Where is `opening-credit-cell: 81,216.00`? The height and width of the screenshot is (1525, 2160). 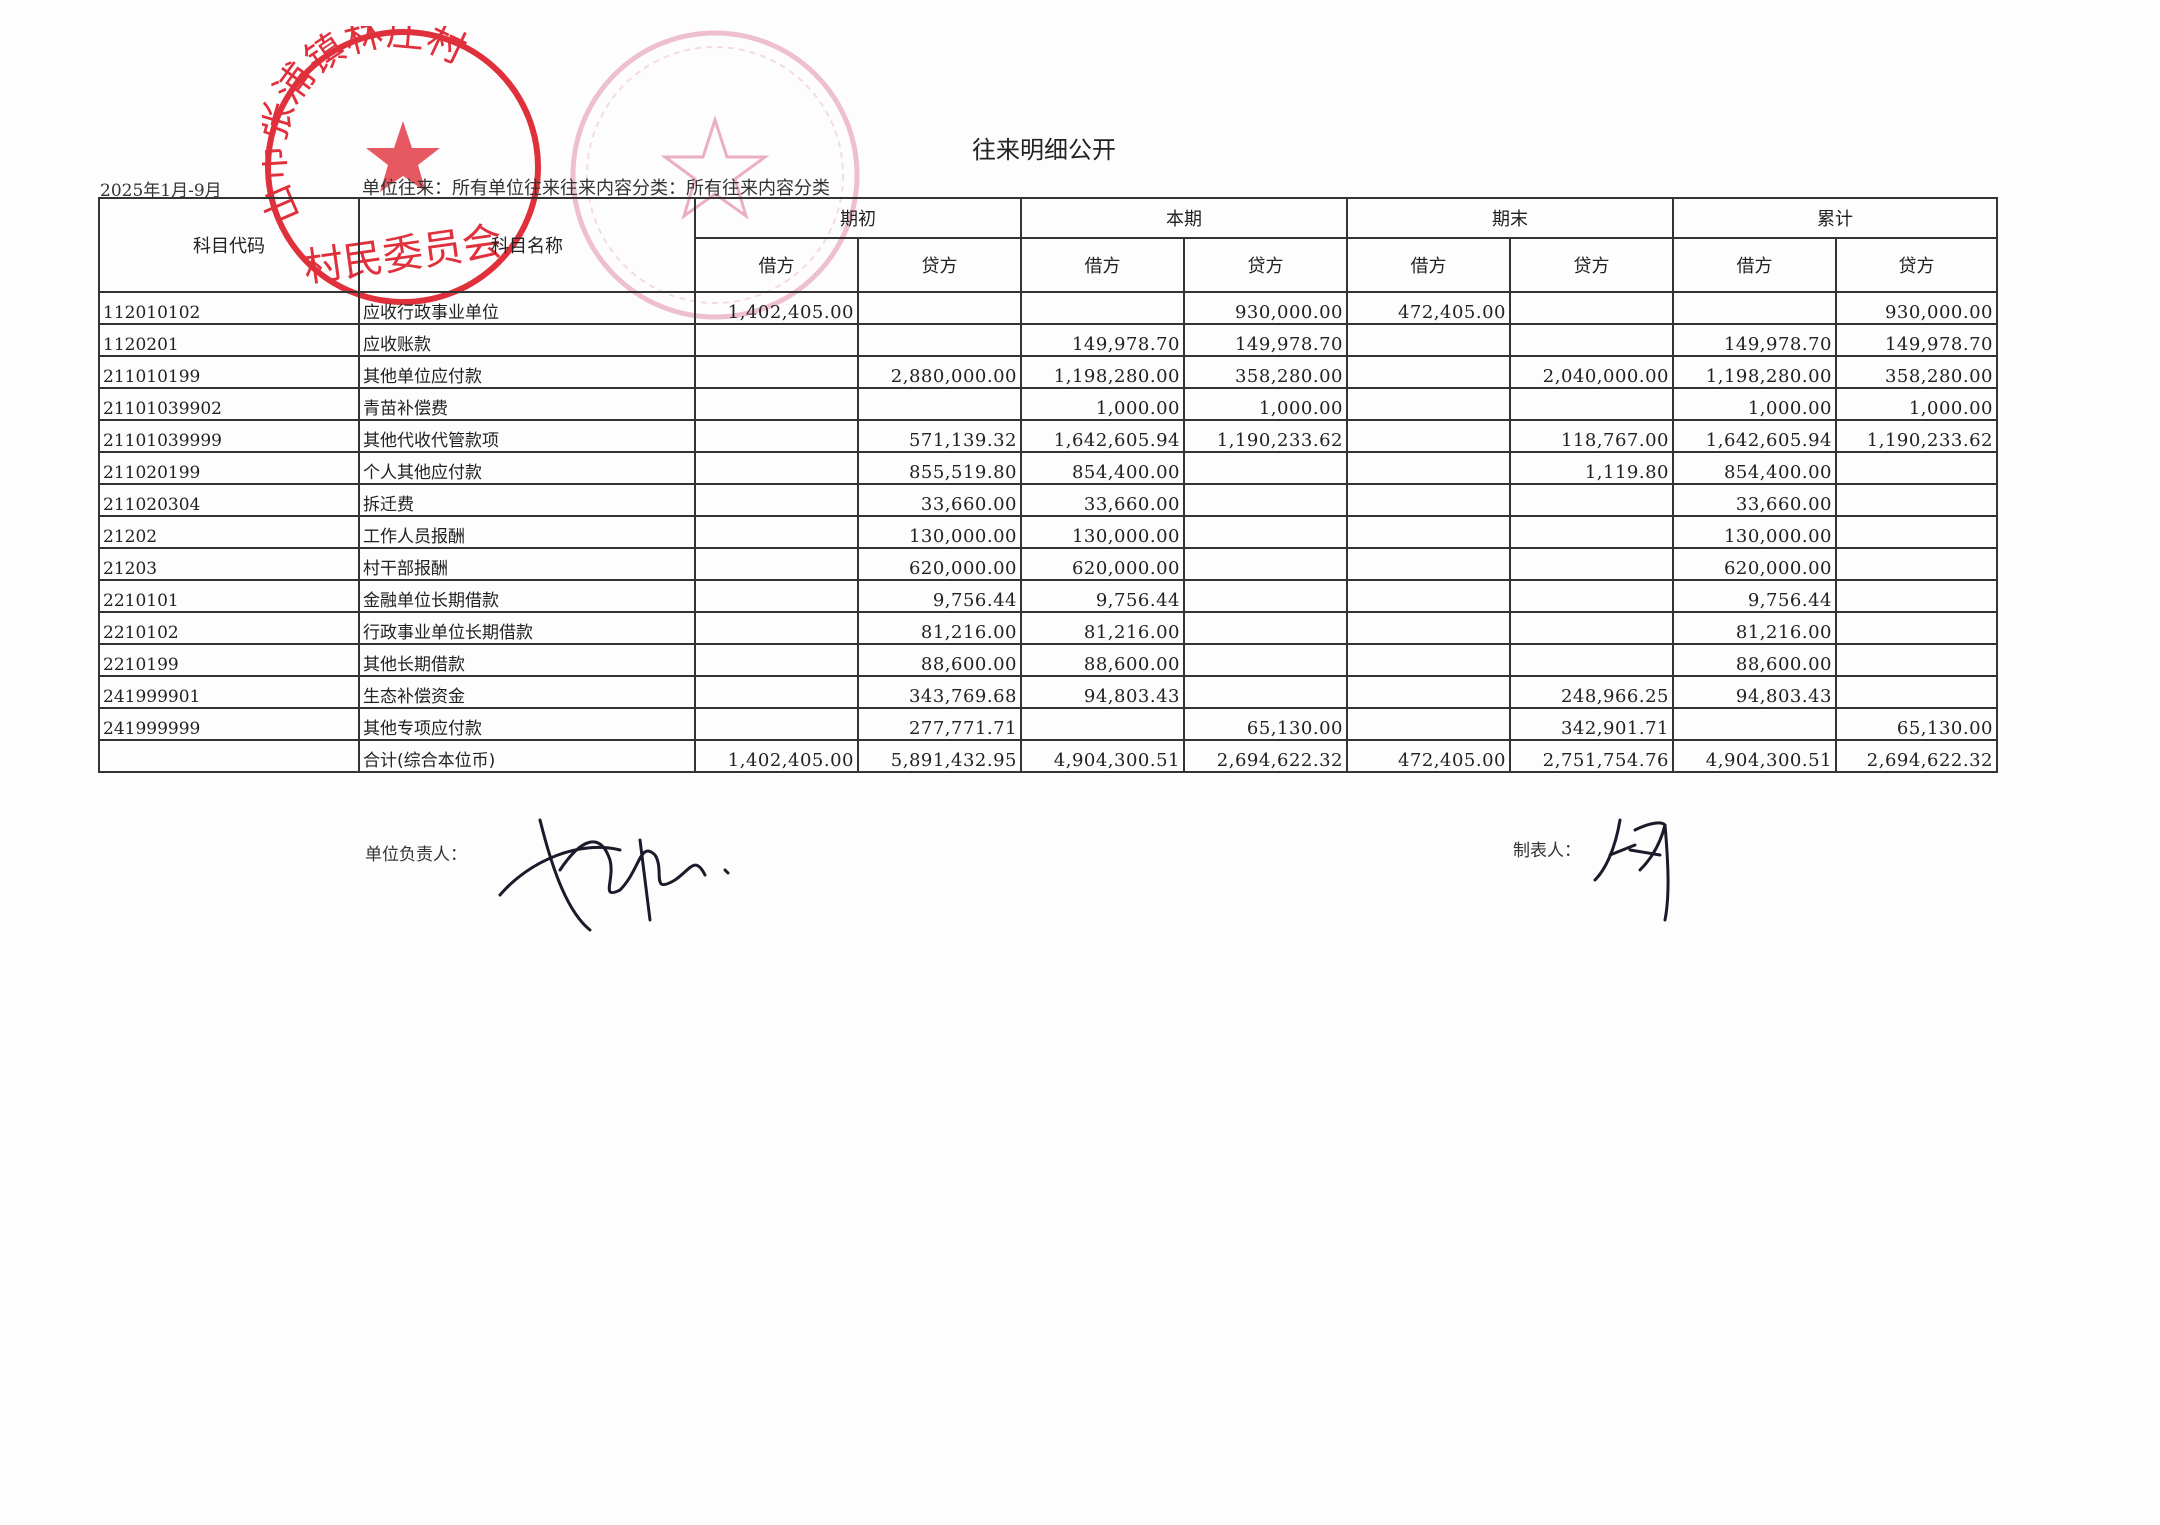
opening-credit-cell: 81,216.00 is located at coordinates (939, 628).